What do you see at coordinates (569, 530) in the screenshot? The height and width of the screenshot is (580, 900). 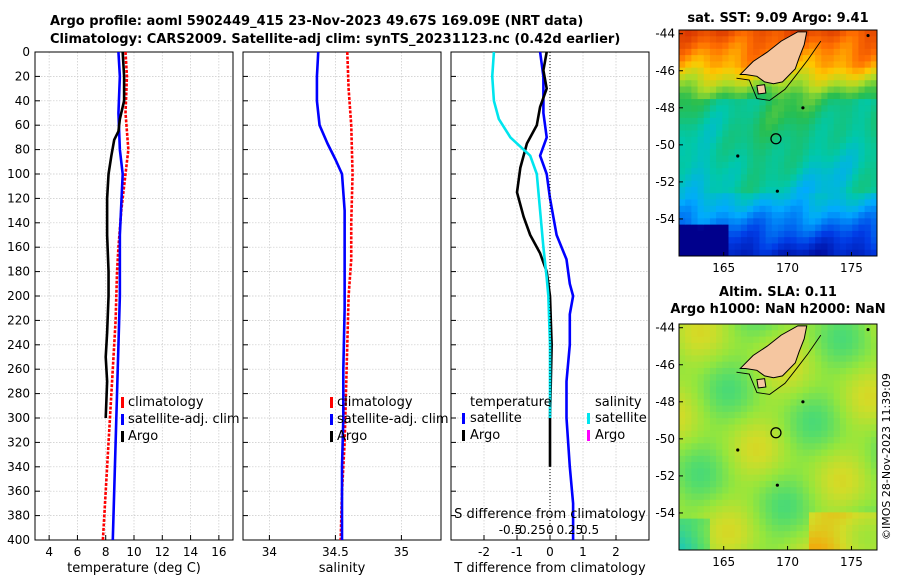 I see `s-tick-label: 0.25` at bounding box center [569, 530].